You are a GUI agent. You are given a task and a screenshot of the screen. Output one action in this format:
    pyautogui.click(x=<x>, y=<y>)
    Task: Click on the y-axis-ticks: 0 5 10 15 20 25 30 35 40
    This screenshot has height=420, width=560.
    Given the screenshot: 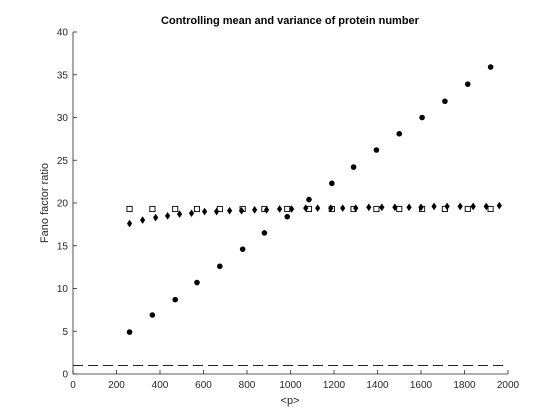 What is the action you would take?
    pyautogui.click(x=67, y=204)
    